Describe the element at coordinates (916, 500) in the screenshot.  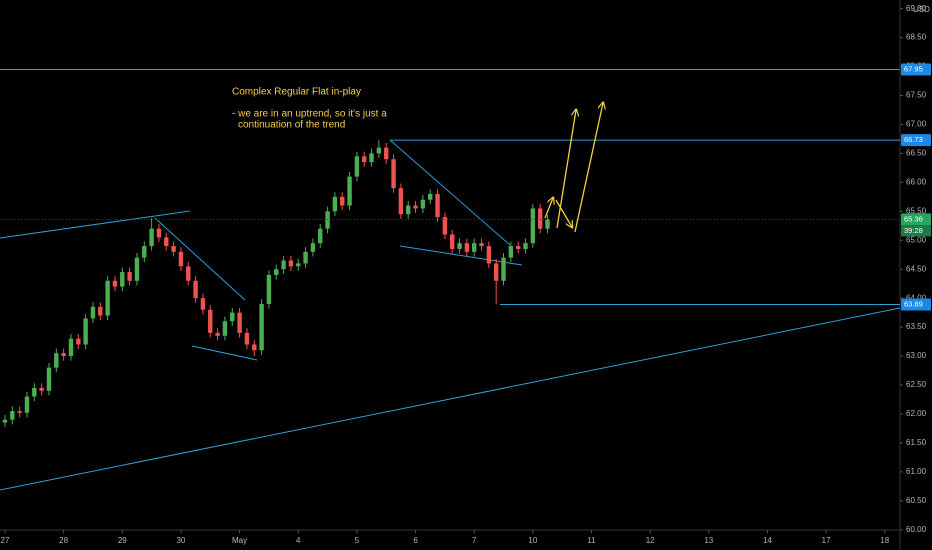
I see `y-tick-label: 60.50` at that location.